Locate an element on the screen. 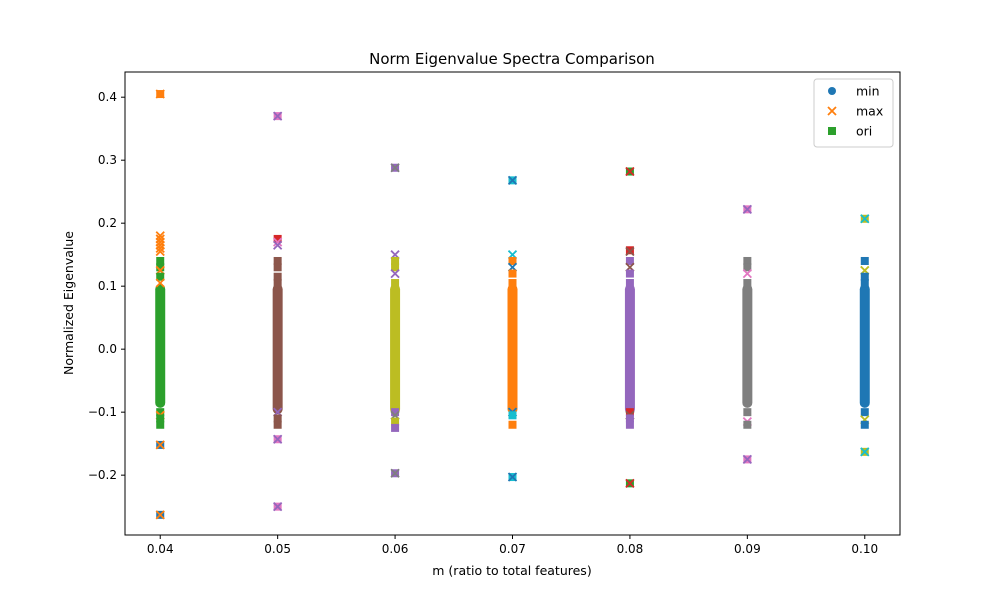  y-tick-label: 0.2 is located at coordinates (107, 223).